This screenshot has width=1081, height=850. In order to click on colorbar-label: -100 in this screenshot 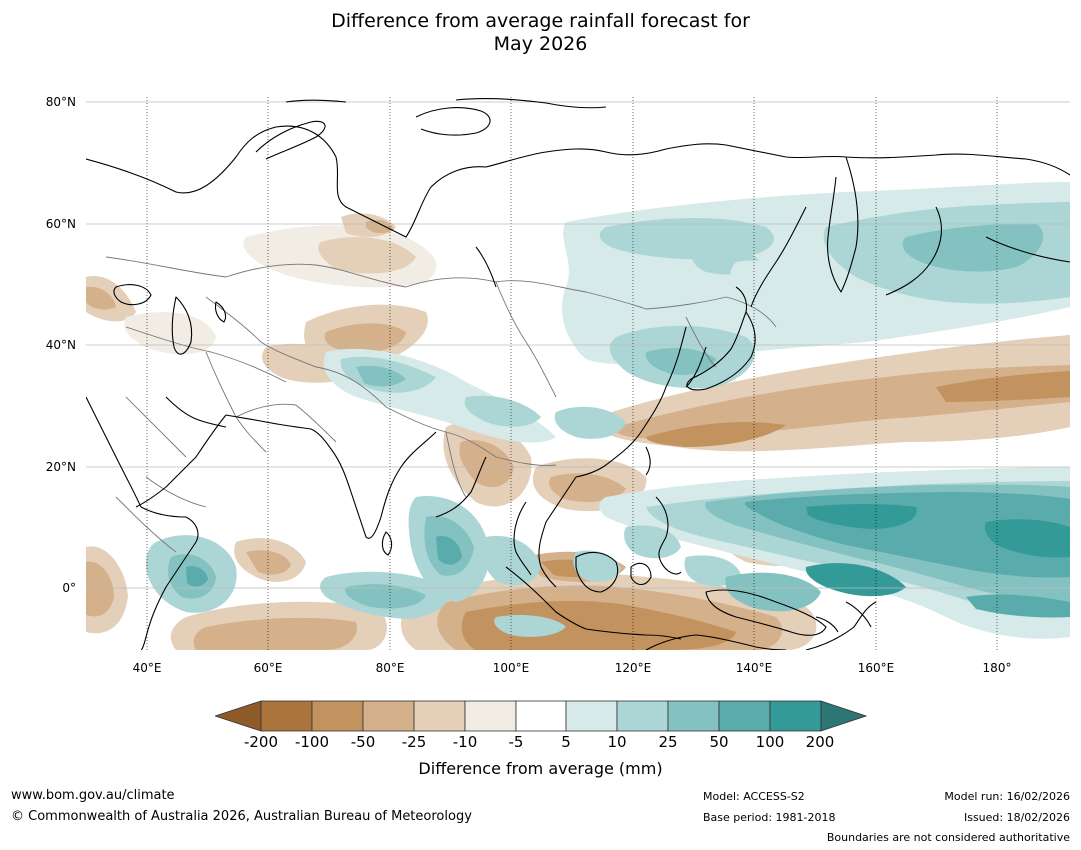, I will do `click(312, 742)`.